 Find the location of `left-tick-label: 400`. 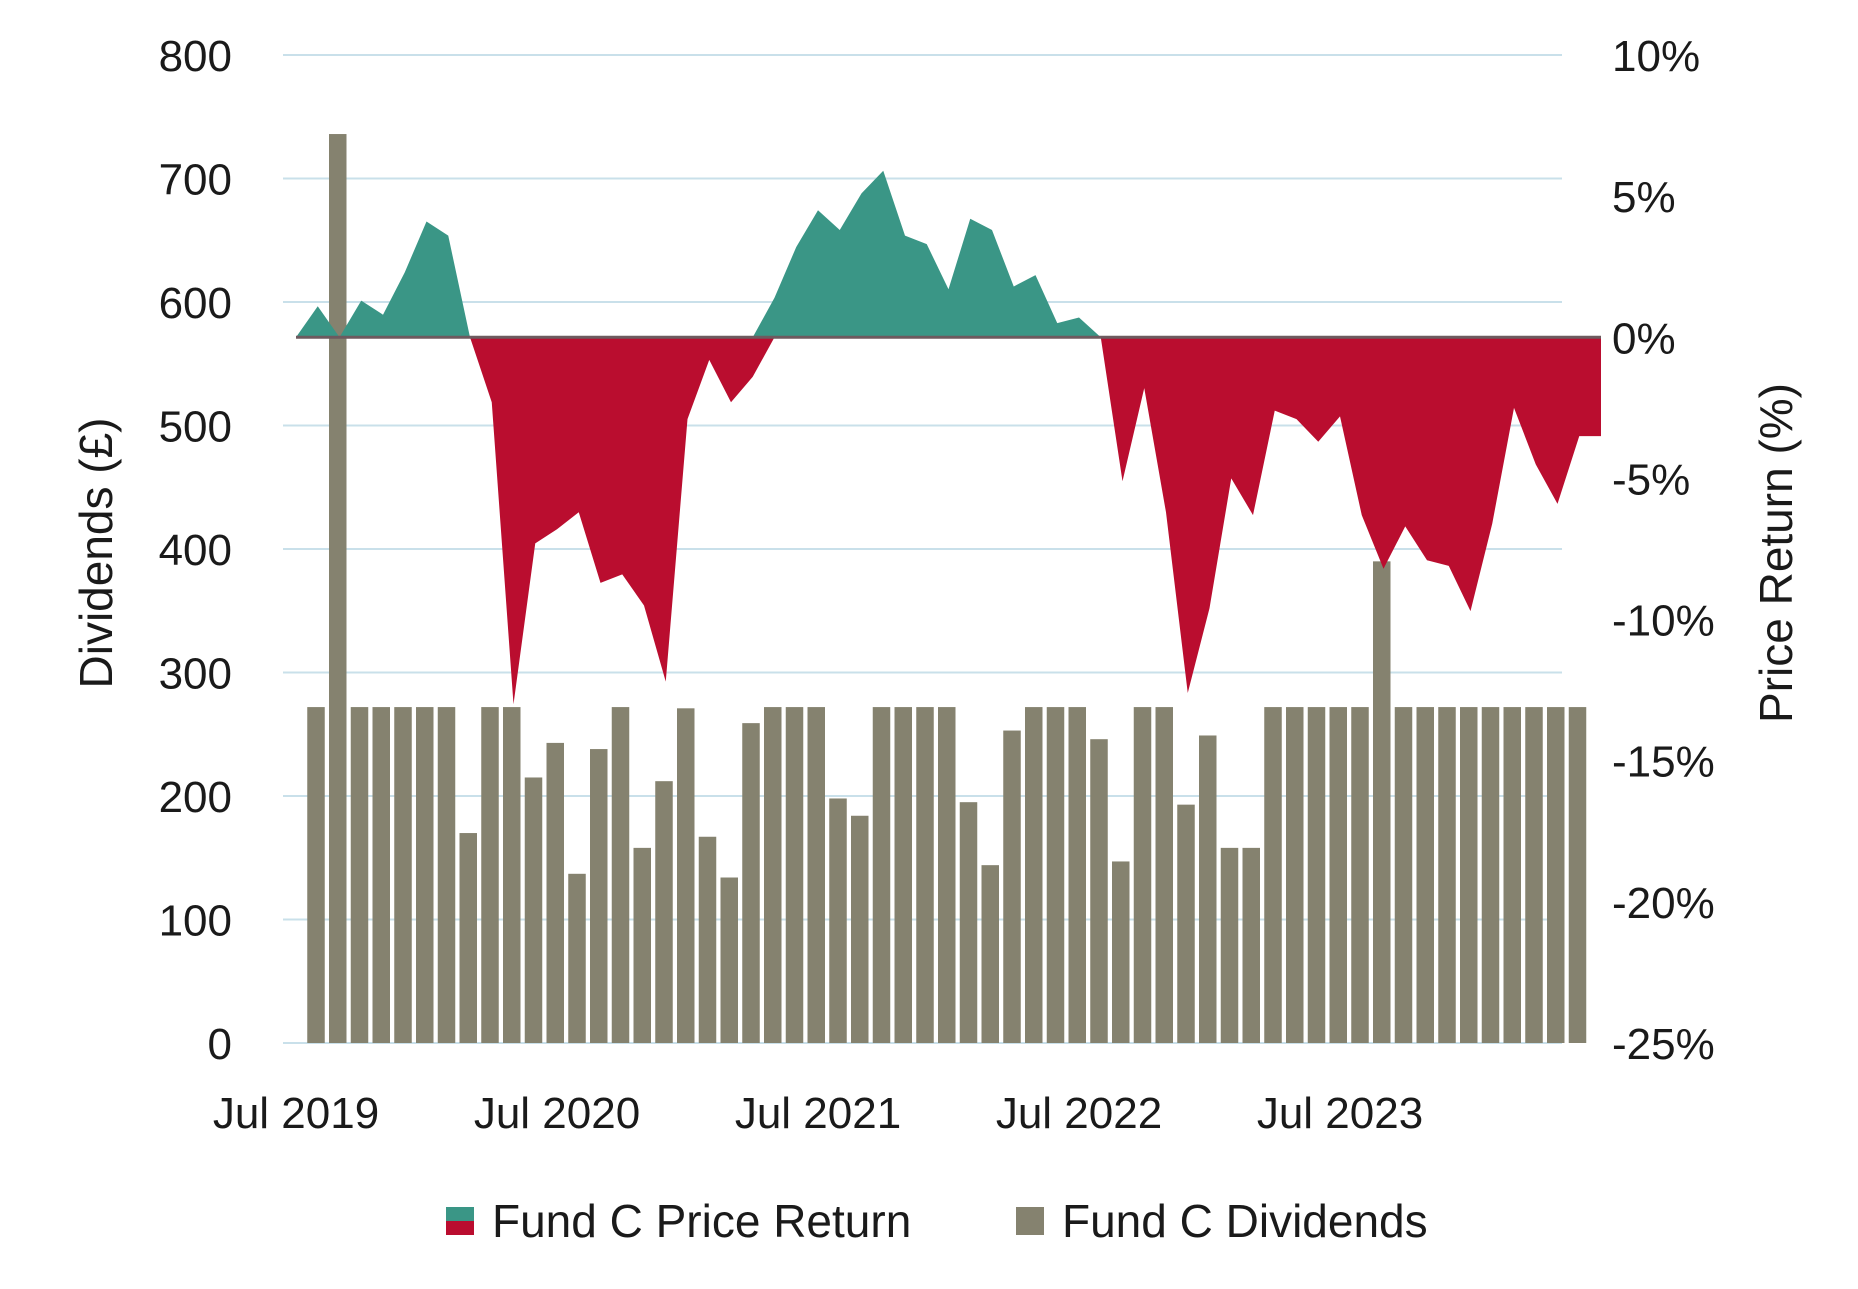

left-tick-label: 400 is located at coordinates (195, 550).